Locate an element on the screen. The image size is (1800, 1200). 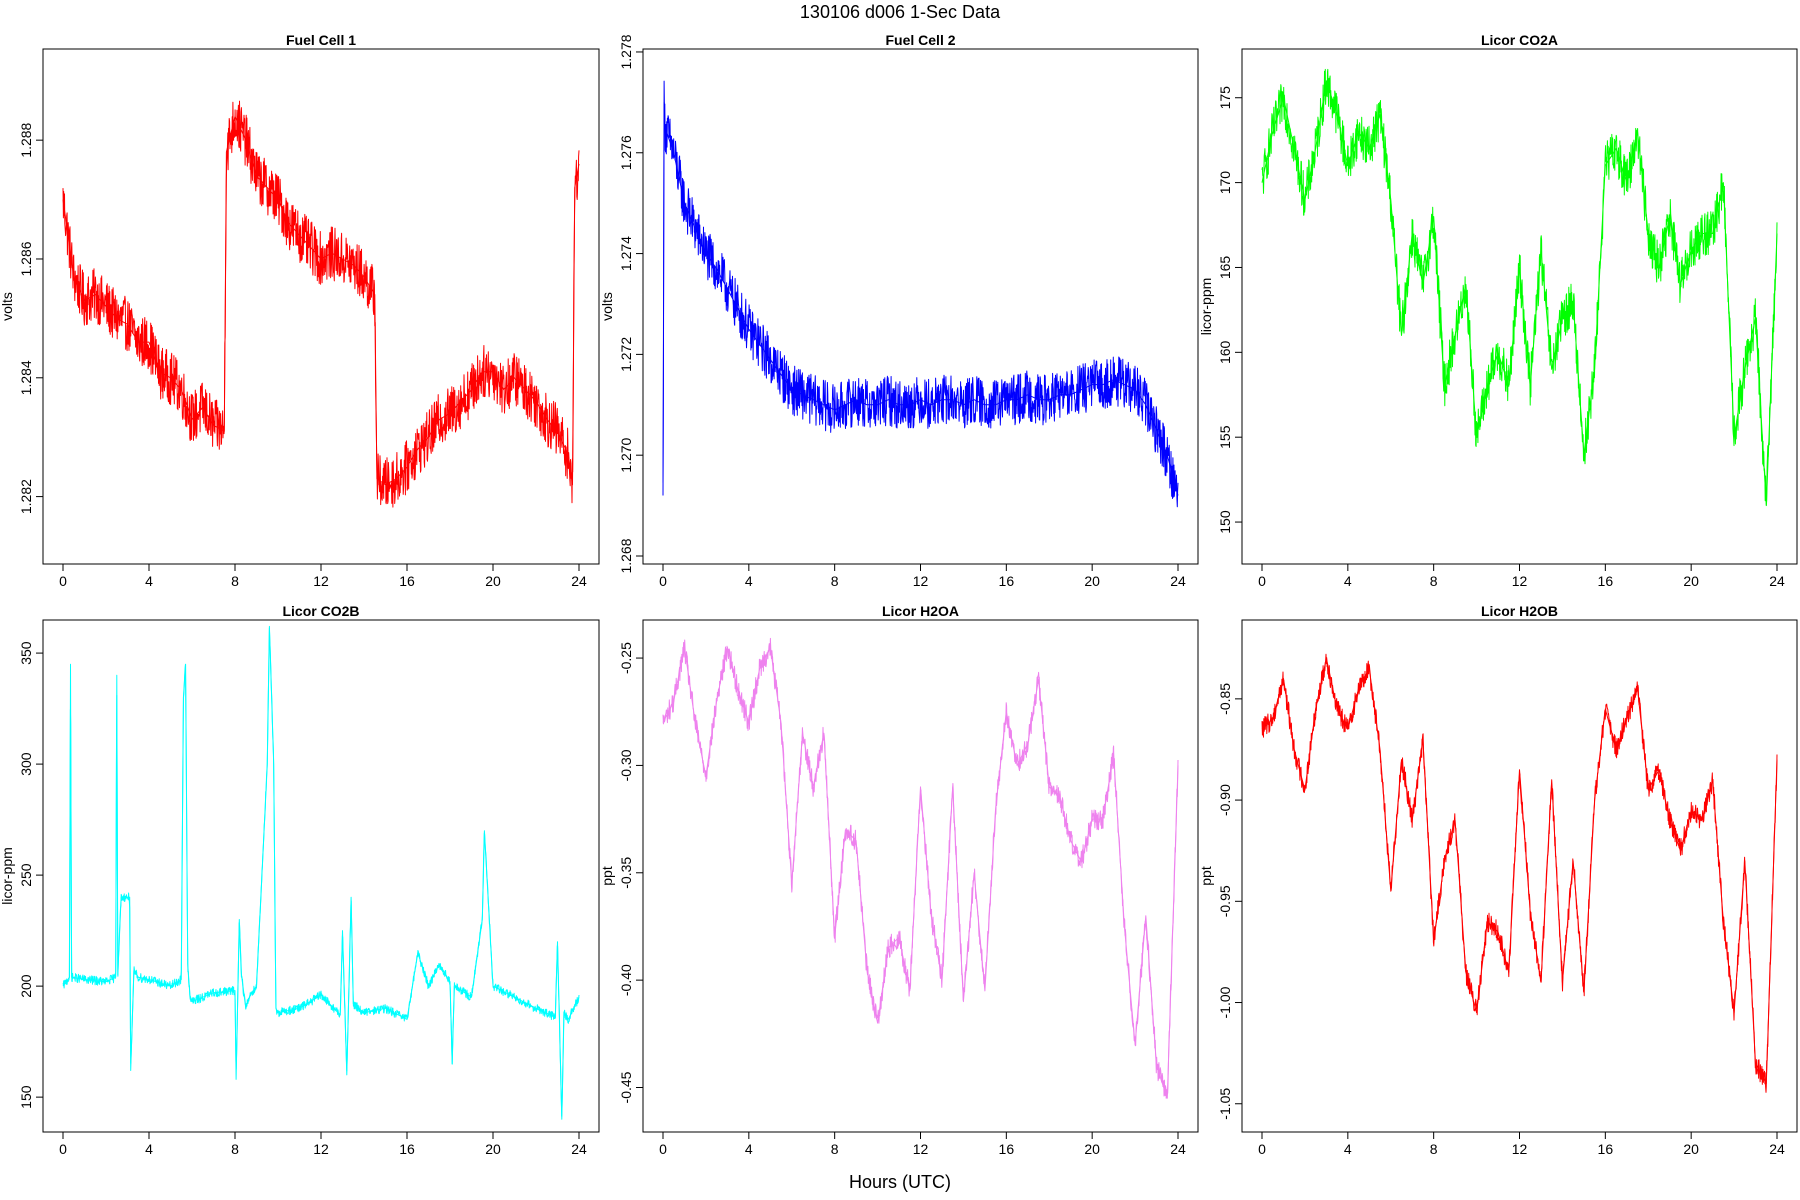
figure-x-axis-label: Hours (UTC) is located at coordinates (900, 1182).